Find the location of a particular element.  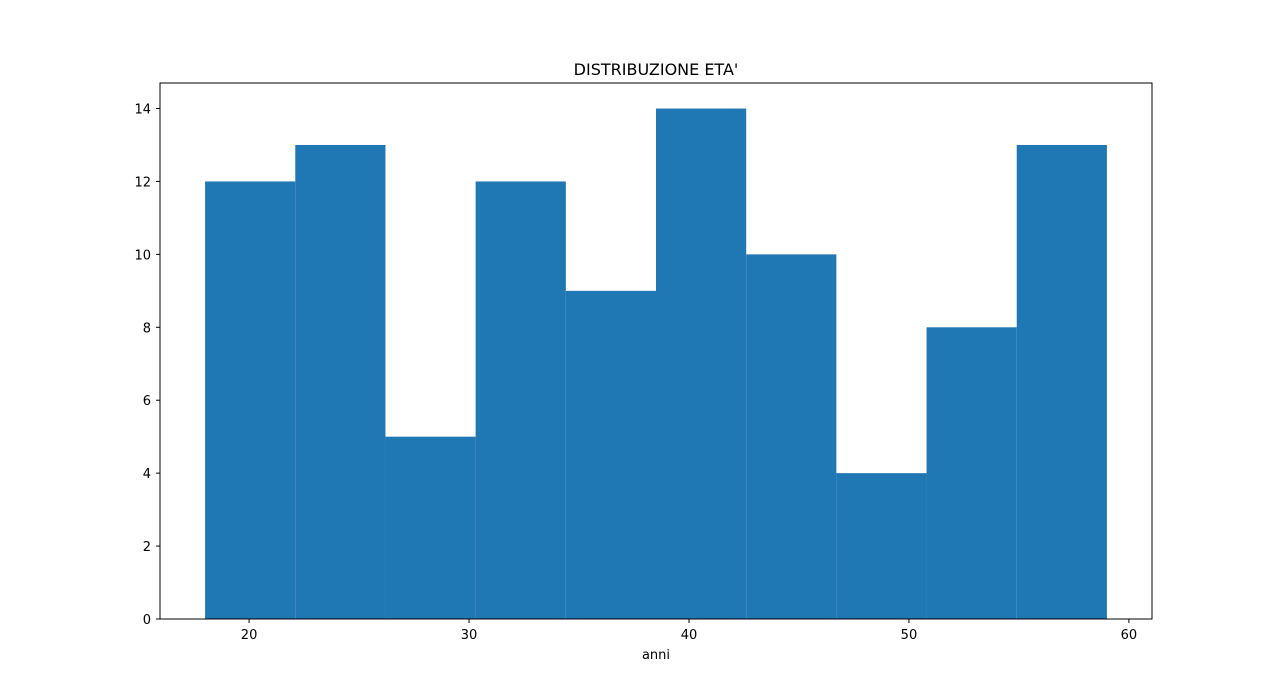

y-tick-label: 10 is located at coordinates (142, 255).